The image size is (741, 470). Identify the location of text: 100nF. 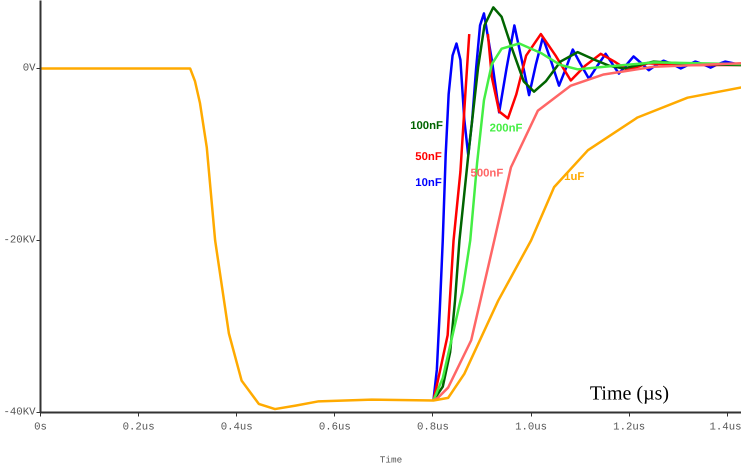
(427, 126).